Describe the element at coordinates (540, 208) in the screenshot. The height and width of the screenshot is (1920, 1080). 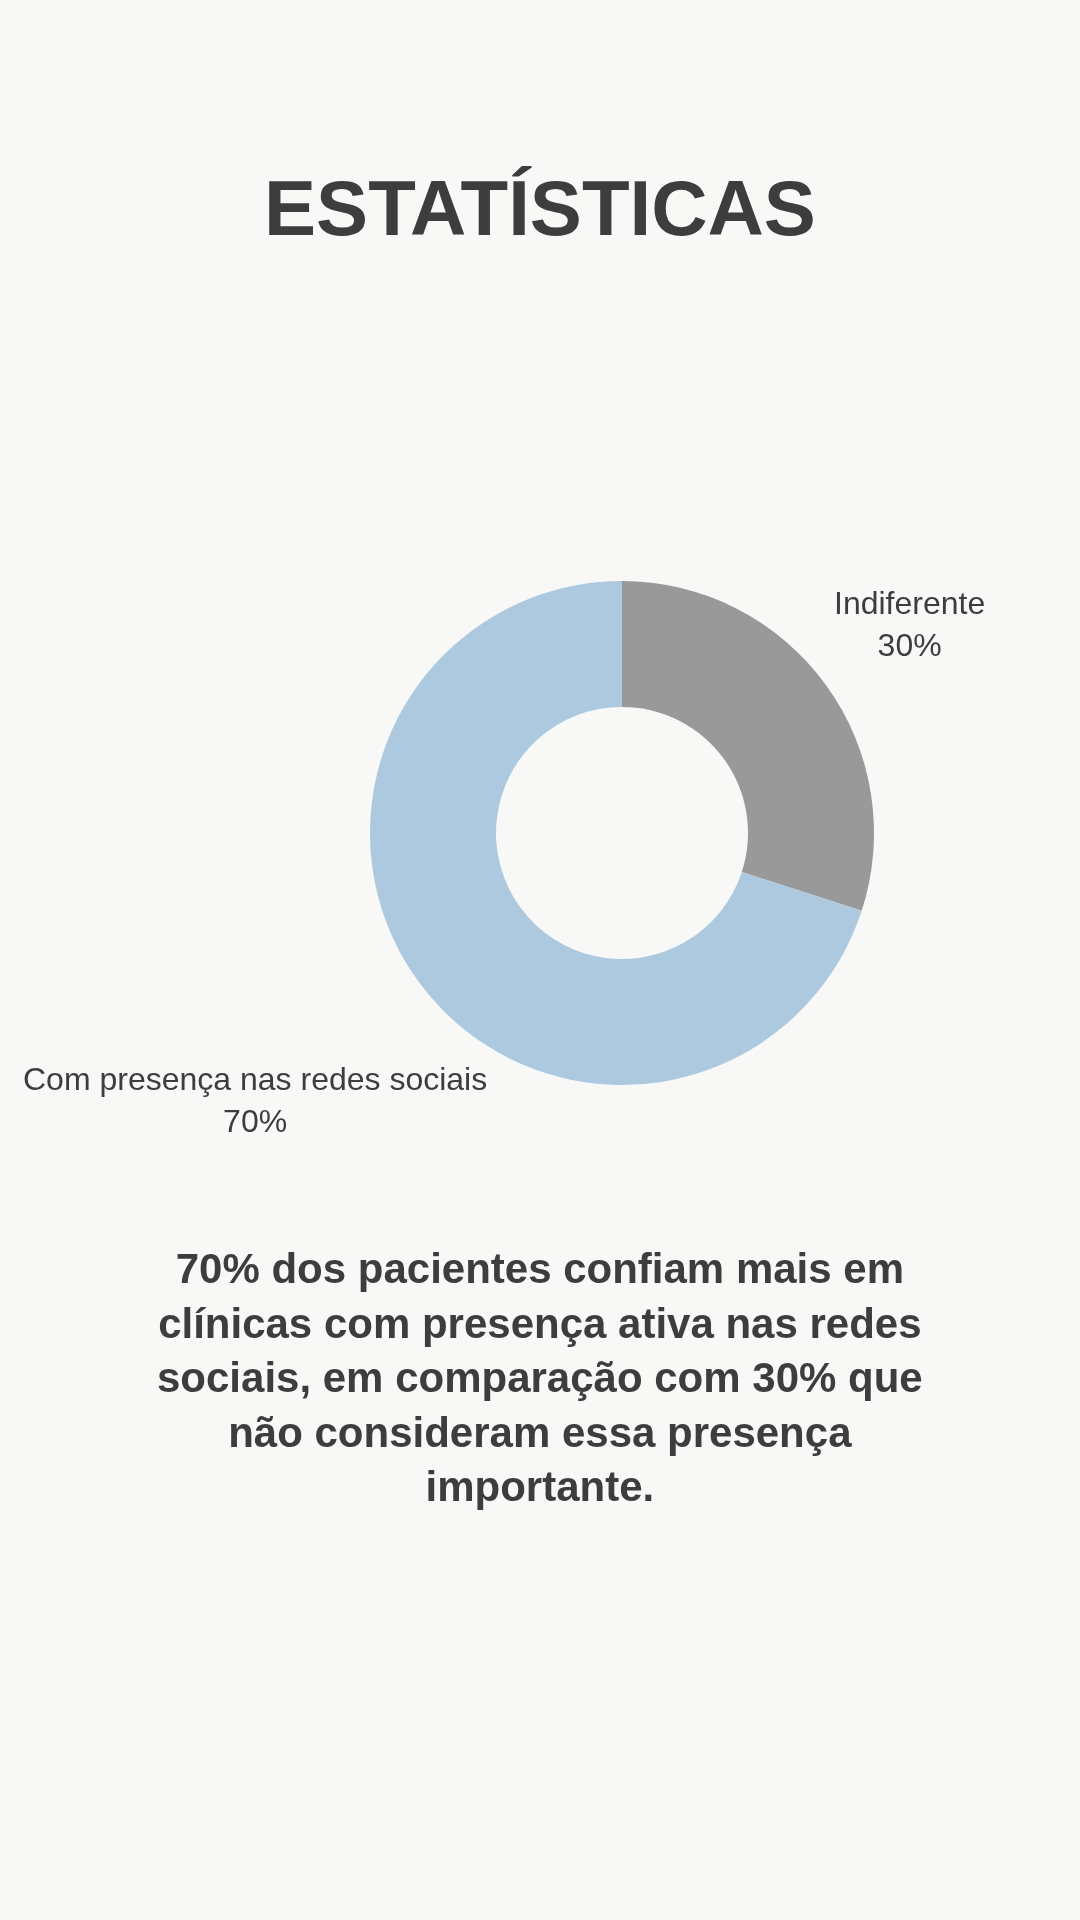
I see `chart-title: ESTATÍSTICAS` at that location.